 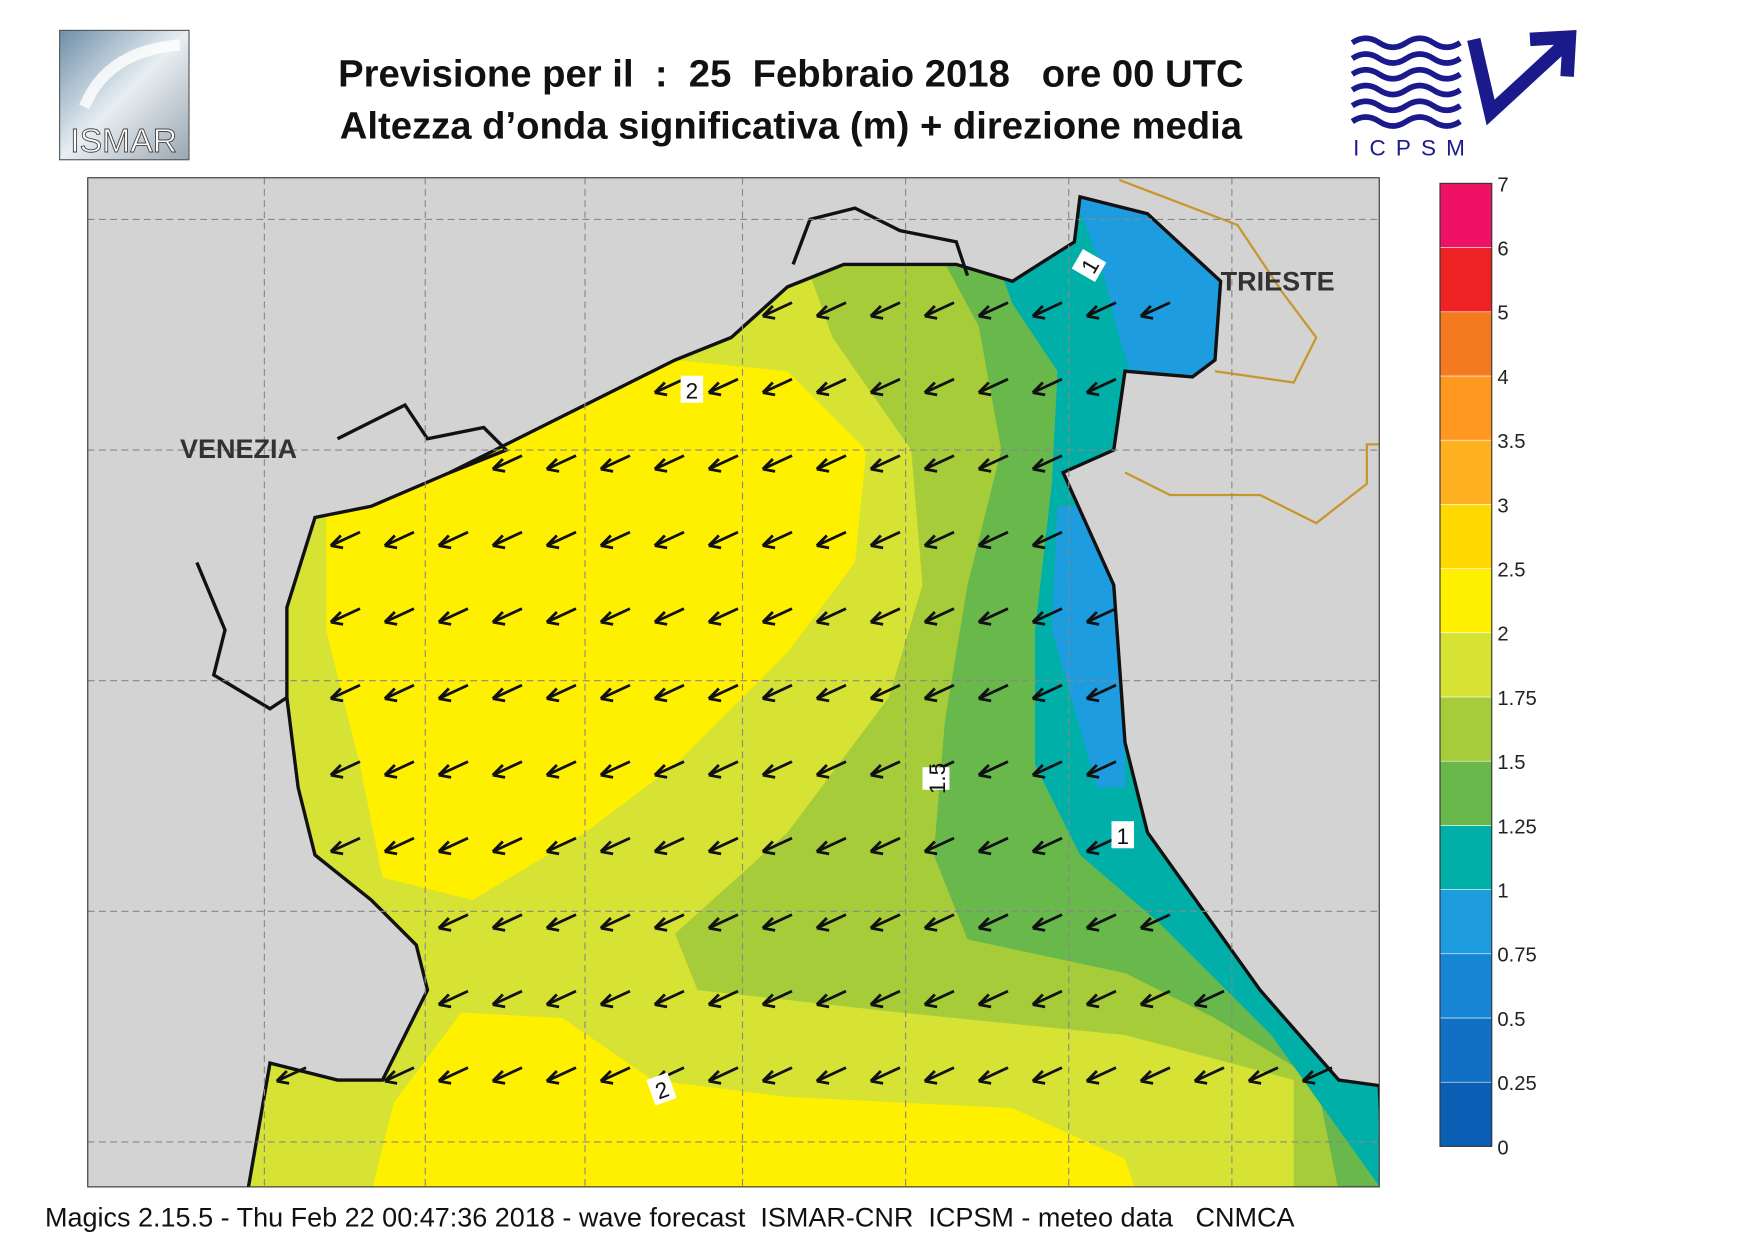 I want to click on colorbar-tick-label: 0.75, so click(x=1516, y=956).